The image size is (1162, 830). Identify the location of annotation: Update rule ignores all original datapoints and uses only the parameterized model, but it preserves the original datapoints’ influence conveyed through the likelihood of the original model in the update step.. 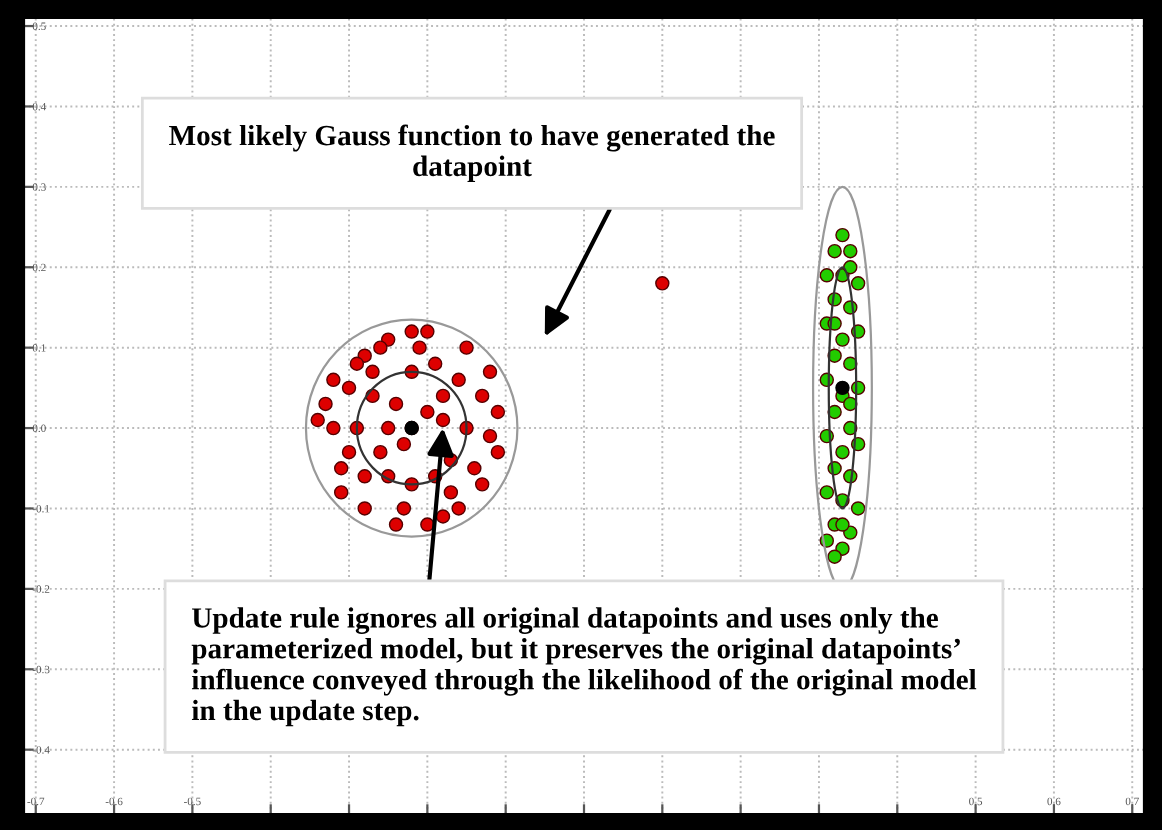
(584, 667).